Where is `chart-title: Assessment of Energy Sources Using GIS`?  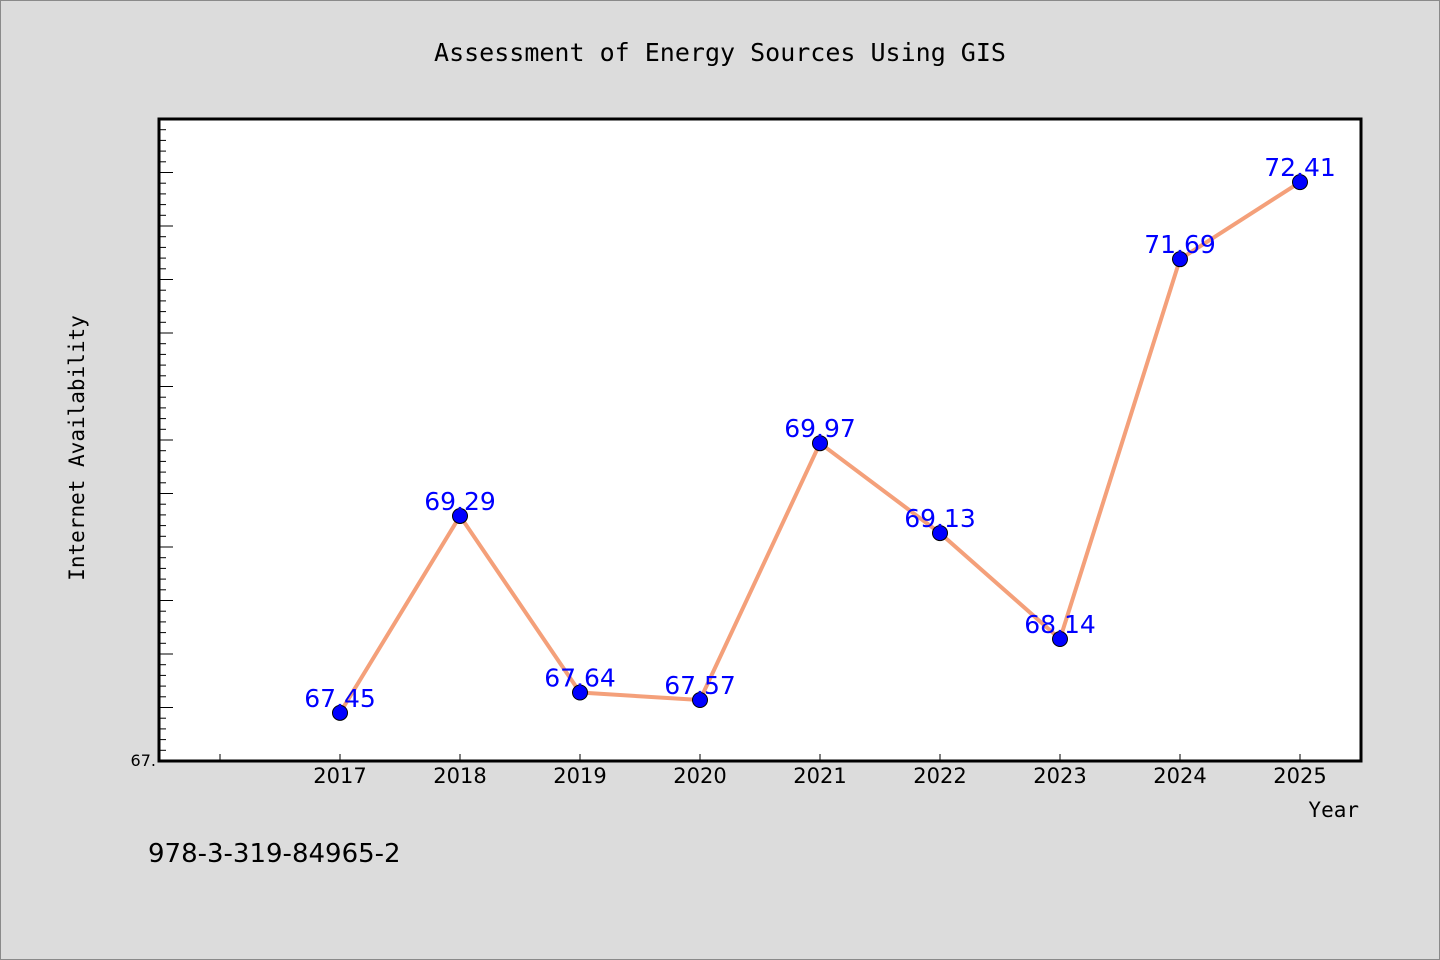
chart-title: Assessment of Energy Sources Using GIS is located at coordinates (720, 52).